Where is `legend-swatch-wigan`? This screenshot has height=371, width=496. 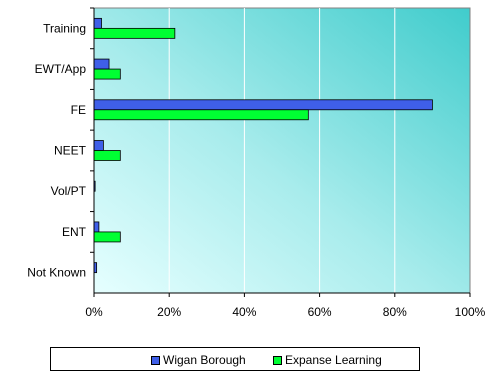 legend-swatch-wigan is located at coordinates (155, 360).